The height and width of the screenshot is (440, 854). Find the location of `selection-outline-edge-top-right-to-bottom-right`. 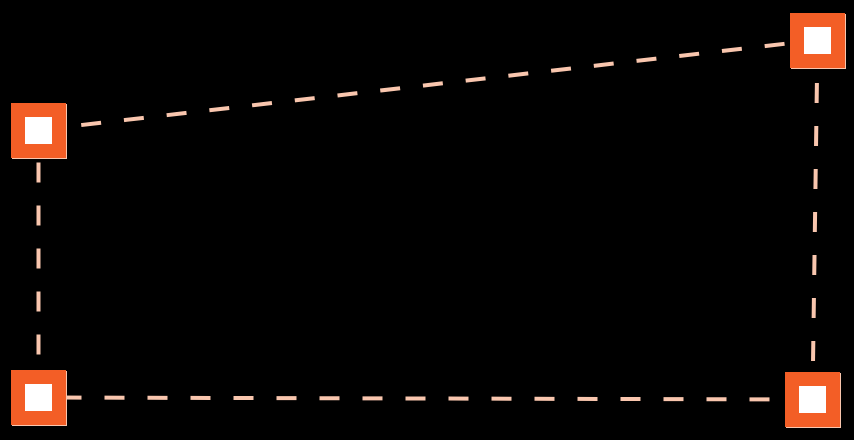

selection-outline-edge-top-right-to-bottom-right is located at coordinates (815, 219).